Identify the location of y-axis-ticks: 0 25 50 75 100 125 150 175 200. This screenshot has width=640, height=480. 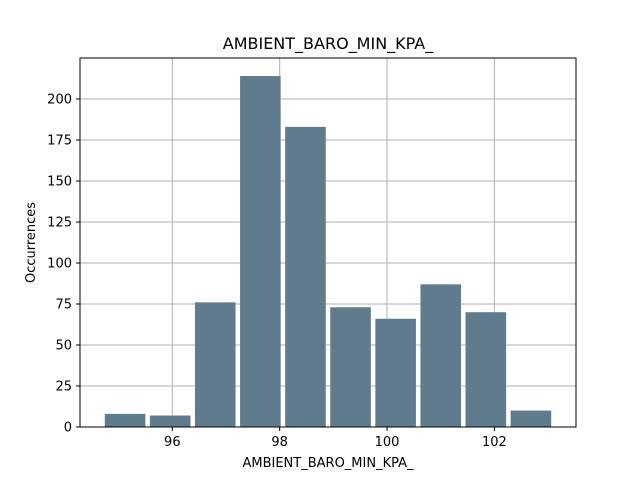
(63, 264).